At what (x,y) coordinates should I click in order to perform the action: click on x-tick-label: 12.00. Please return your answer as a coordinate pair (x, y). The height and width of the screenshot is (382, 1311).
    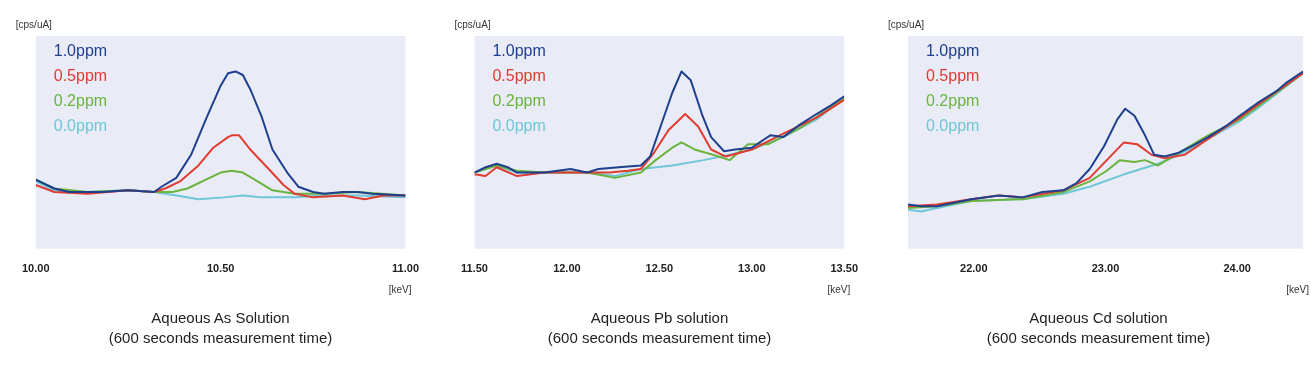
    Looking at the image, I should click on (567, 268).